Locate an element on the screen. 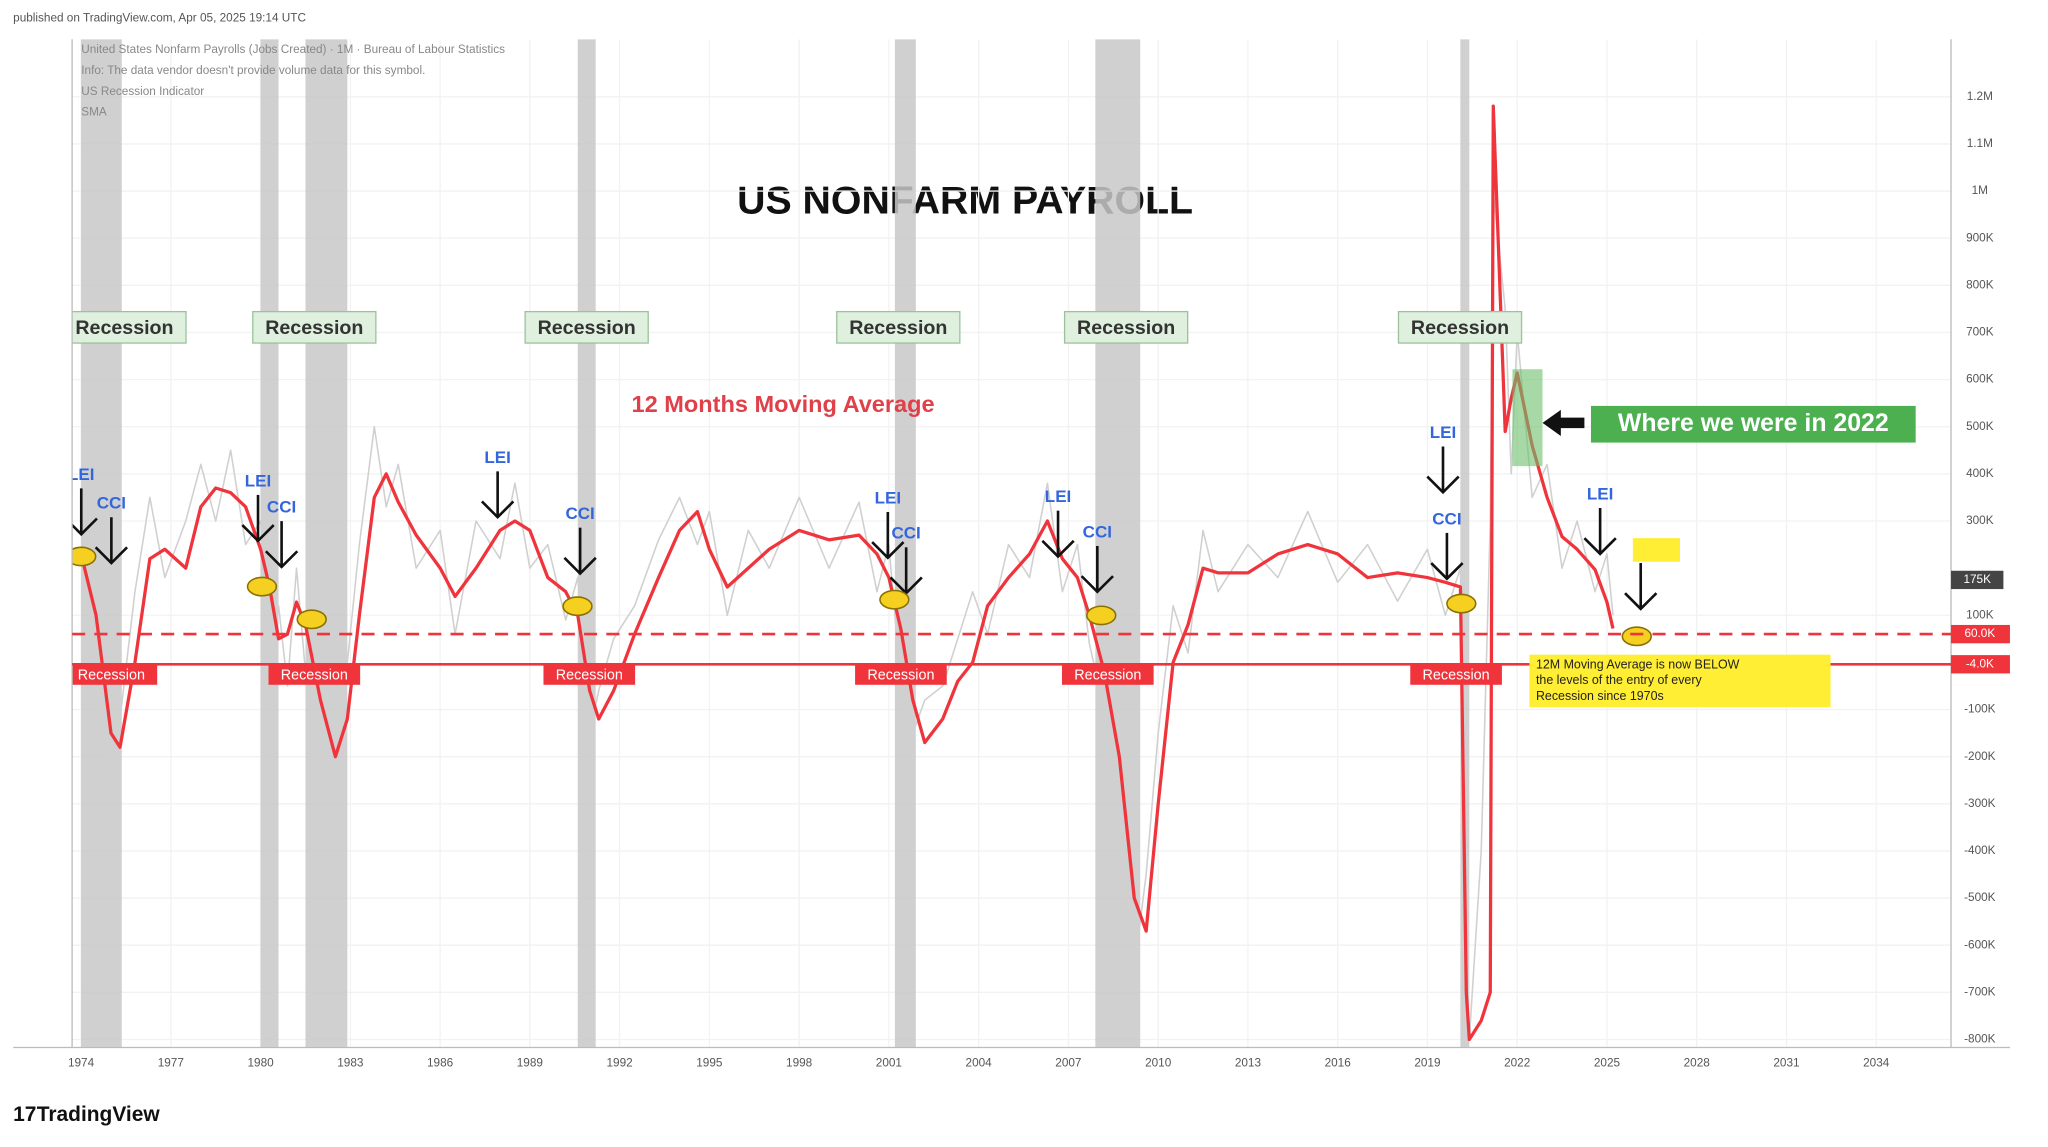 The height and width of the screenshot is (1147, 2048). y-tick-label: 1.1M is located at coordinates (1980, 143).